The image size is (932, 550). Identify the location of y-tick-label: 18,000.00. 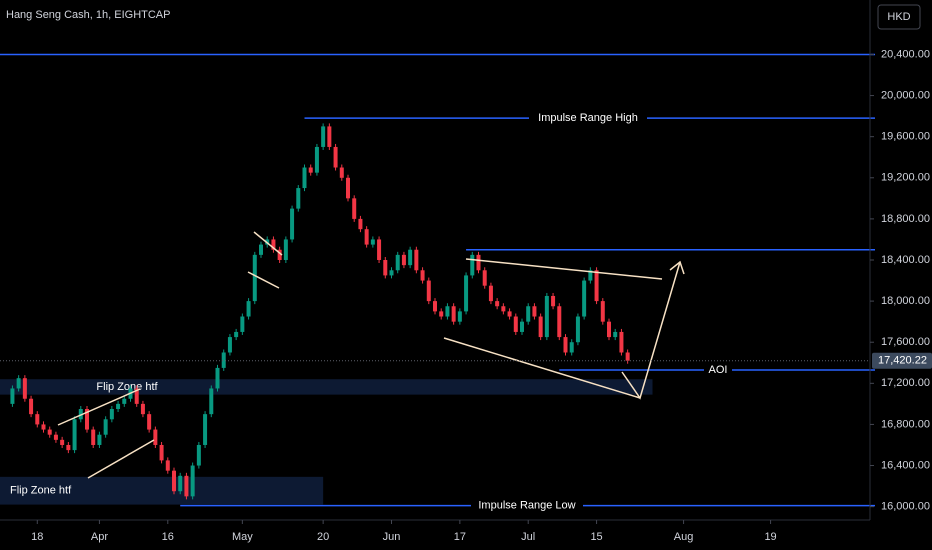
(905, 301).